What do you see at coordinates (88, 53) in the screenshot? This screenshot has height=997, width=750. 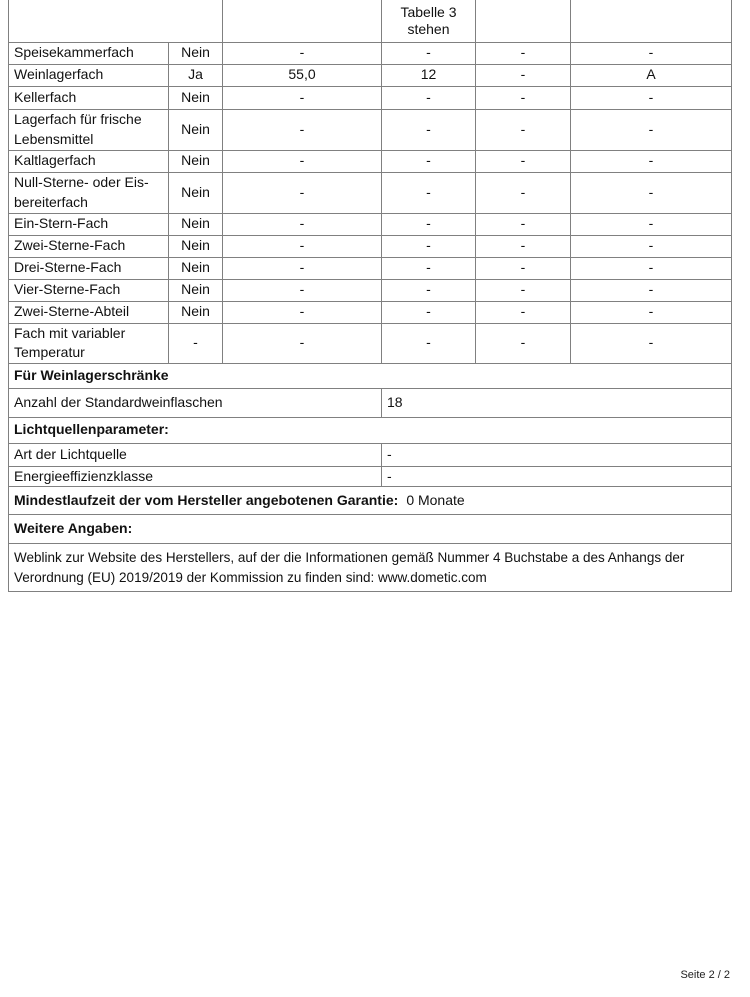 I see `compartment-name-cell: Speisekammerfach` at bounding box center [88, 53].